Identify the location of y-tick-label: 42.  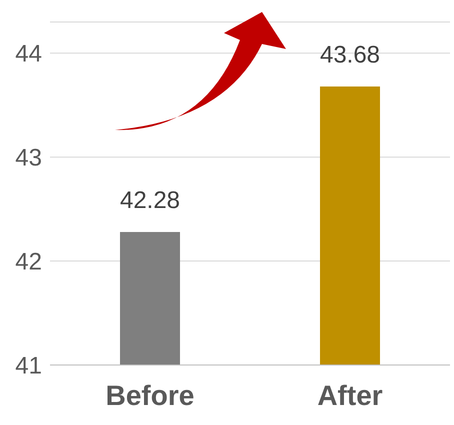
(28, 262).